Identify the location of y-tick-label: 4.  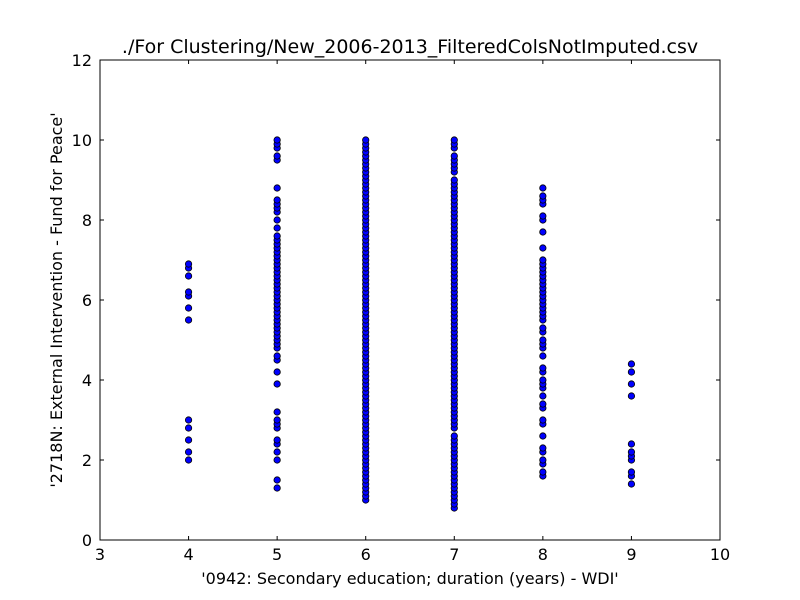
(87, 380).